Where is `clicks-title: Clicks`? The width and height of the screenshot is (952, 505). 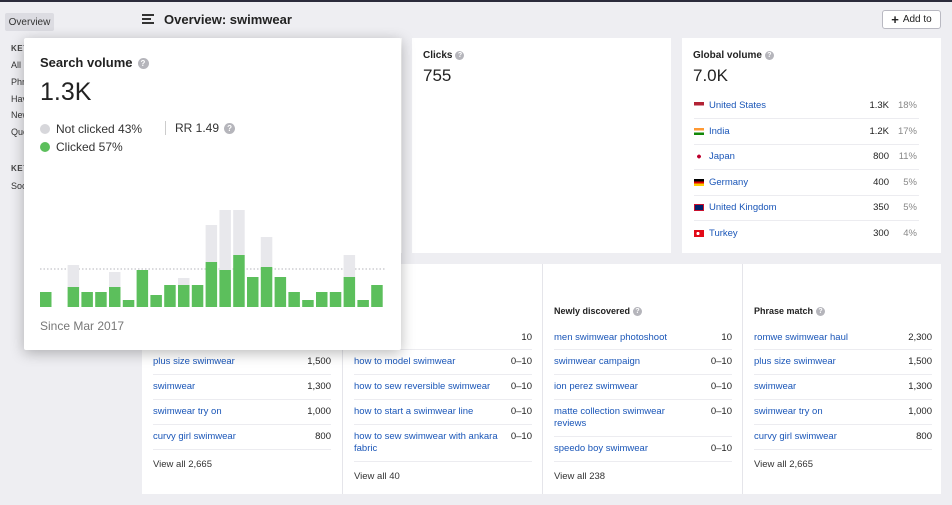 clicks-title: Clicks is located at coordinates (438, 55).